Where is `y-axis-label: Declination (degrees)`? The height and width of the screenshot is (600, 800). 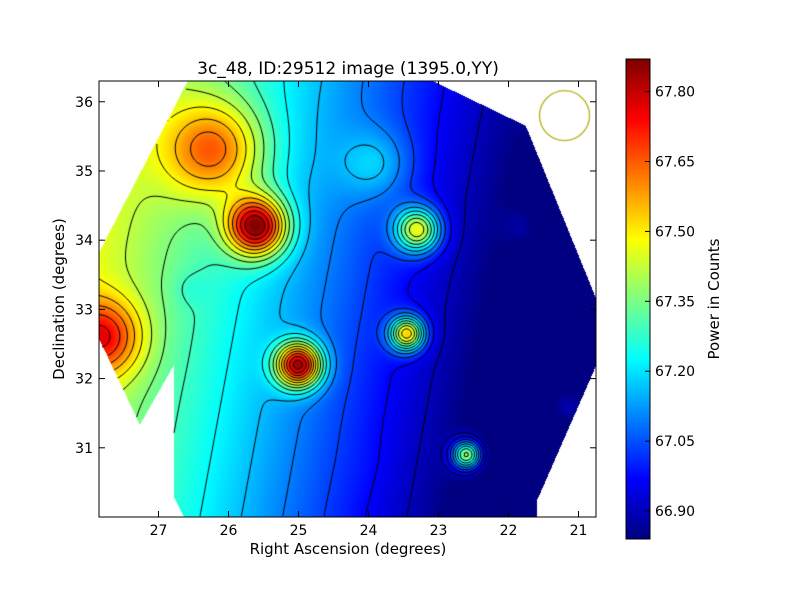
y-axis-label: Declination (degrees) is located at coordinates (59, 299).